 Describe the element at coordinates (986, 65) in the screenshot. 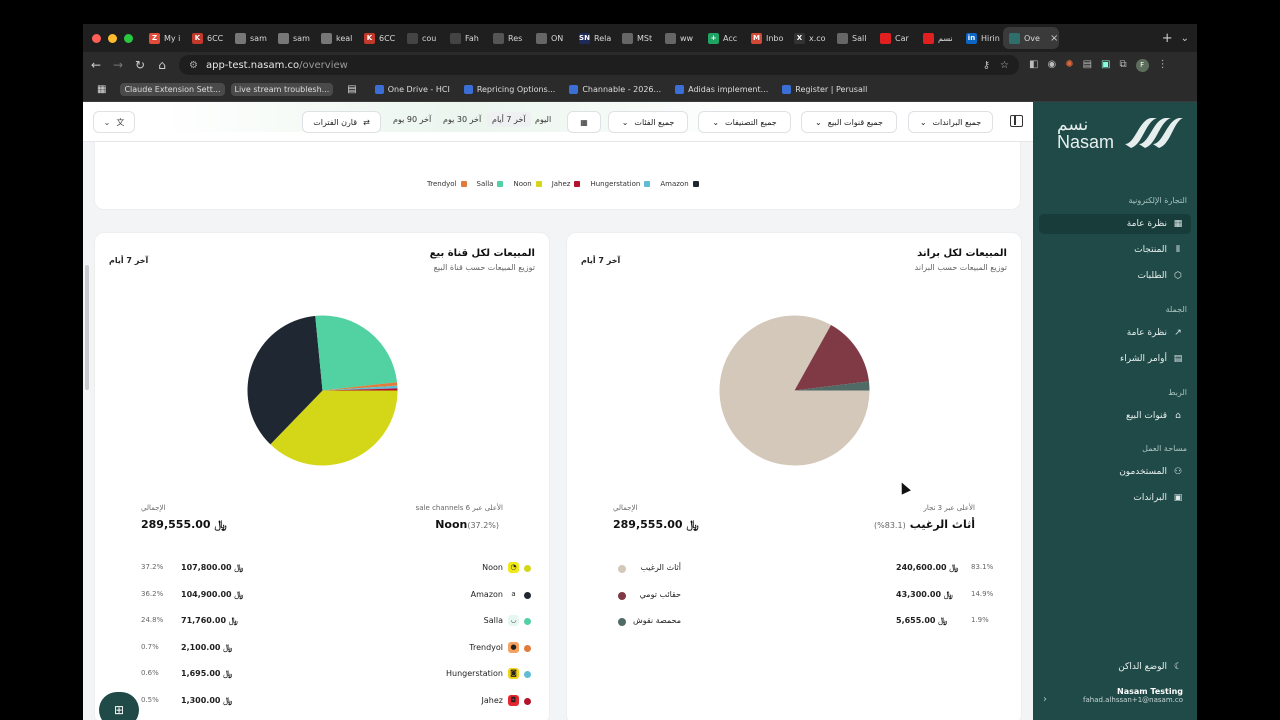

I see `key-icon: ⚷` at that location.